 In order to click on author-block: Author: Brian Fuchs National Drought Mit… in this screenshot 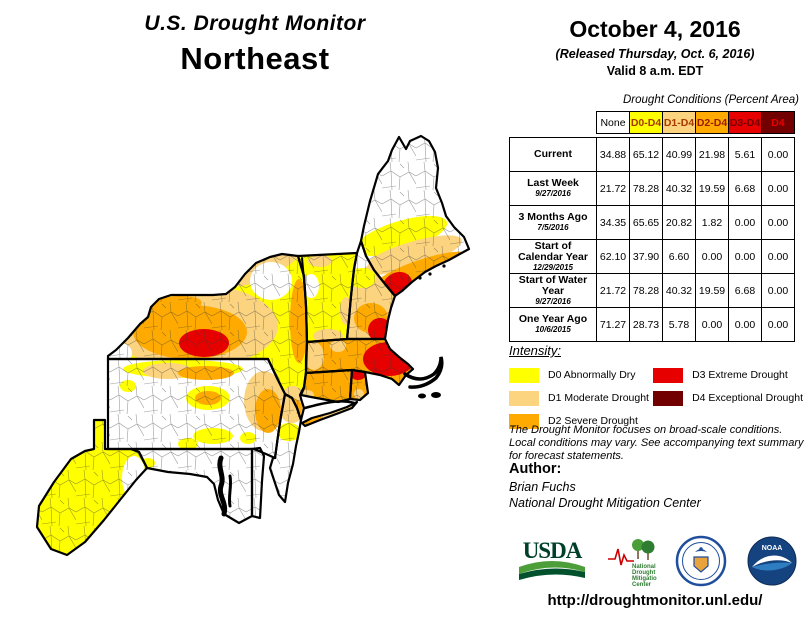, I will do `click(657, 486)`.